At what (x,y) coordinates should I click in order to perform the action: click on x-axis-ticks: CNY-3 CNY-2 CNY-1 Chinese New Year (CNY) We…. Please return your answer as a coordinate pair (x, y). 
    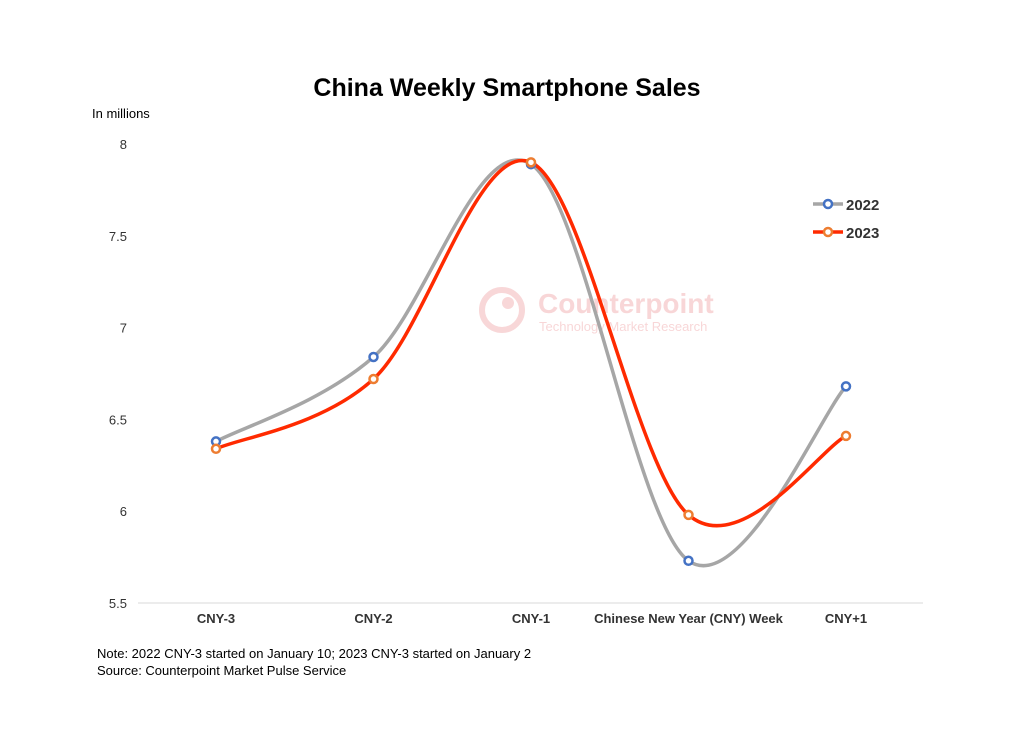
    Looking at the image, I should click on (532, 618).